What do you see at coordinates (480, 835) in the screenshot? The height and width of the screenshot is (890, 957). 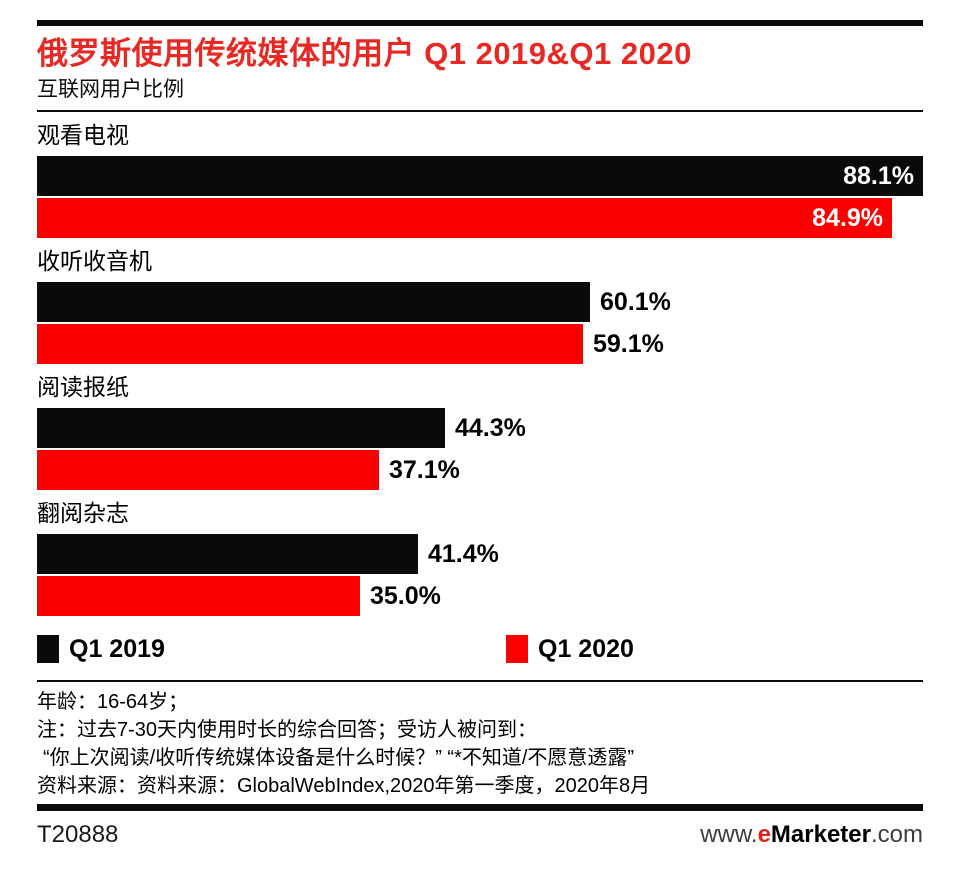 I see `footer: T20888 www.eMarketer.com` at bounding box center [480, 835].